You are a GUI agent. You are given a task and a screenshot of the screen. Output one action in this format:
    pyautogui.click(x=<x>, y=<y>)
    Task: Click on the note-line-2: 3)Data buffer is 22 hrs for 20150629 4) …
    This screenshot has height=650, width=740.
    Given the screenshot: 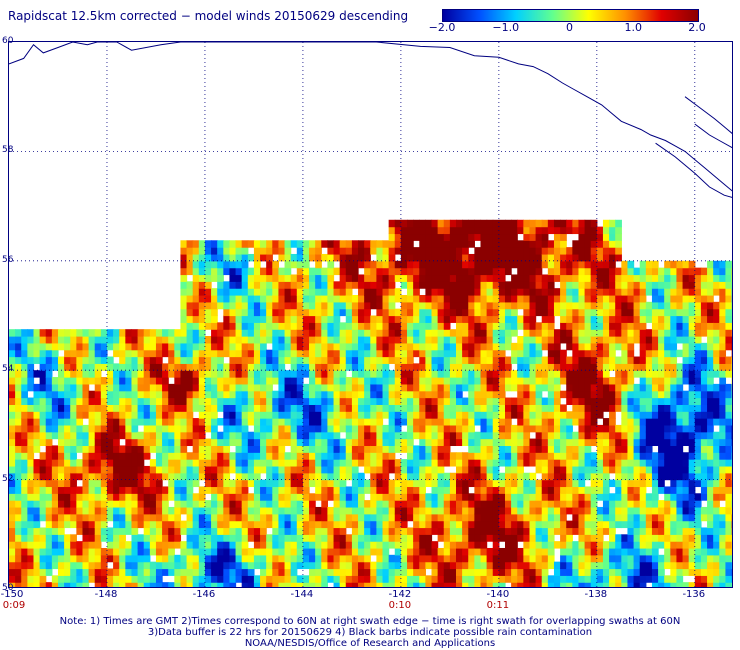 What is the action you would take?
    pyautogui.click(x=370, y=632)
    